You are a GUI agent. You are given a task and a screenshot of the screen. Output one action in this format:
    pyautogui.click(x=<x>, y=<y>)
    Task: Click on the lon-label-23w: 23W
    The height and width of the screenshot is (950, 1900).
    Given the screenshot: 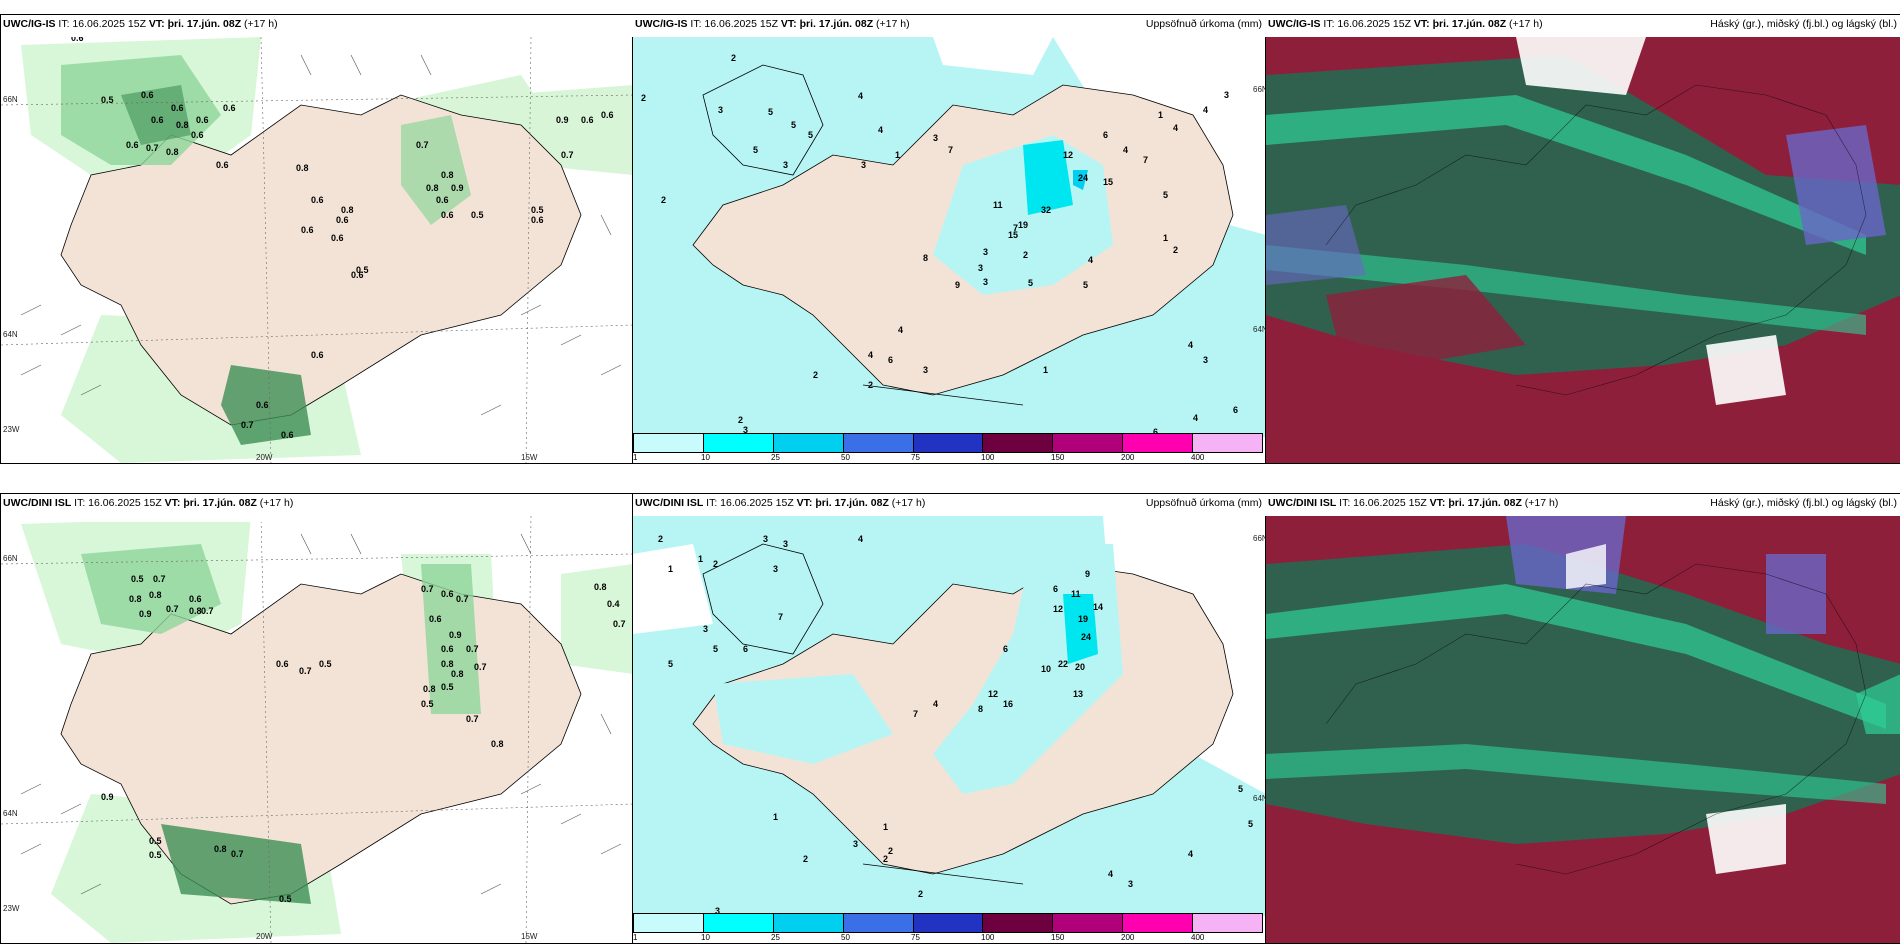 What is the action you would take?
    pyautogui.click(x=11, y=429)
    